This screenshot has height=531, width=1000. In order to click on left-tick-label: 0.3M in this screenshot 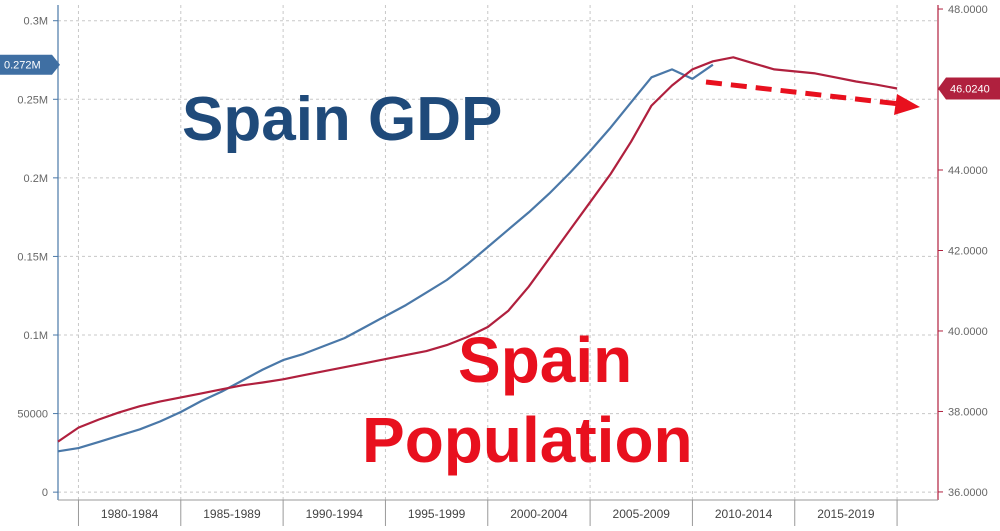, I will do `click(36, 22)`.